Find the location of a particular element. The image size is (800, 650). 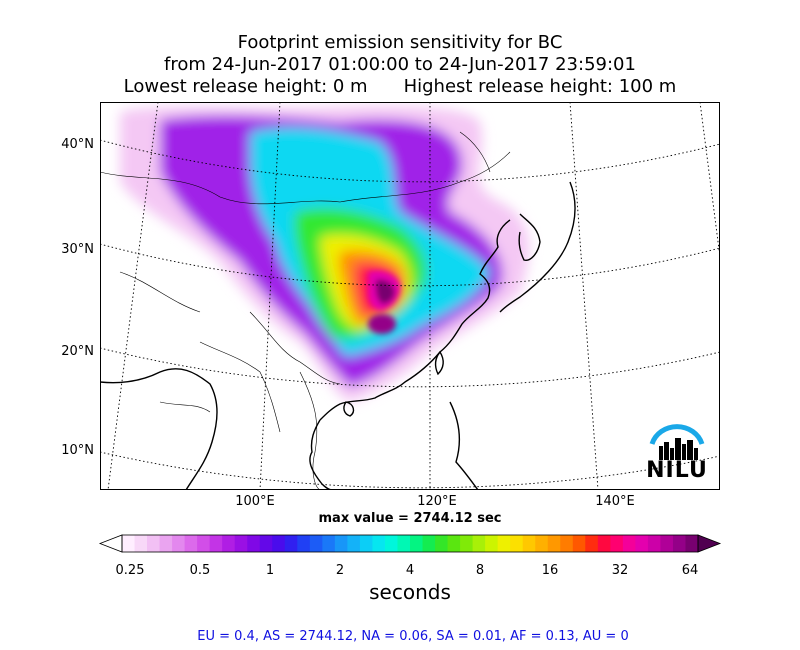

nilu-logo: NILU is located at coordinates (680, 449).